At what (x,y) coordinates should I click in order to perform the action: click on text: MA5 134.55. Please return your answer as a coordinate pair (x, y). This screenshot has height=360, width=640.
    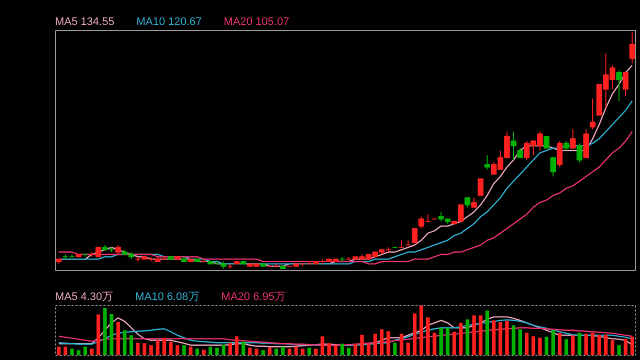
    Looking at the image, I should click on (84, 22).